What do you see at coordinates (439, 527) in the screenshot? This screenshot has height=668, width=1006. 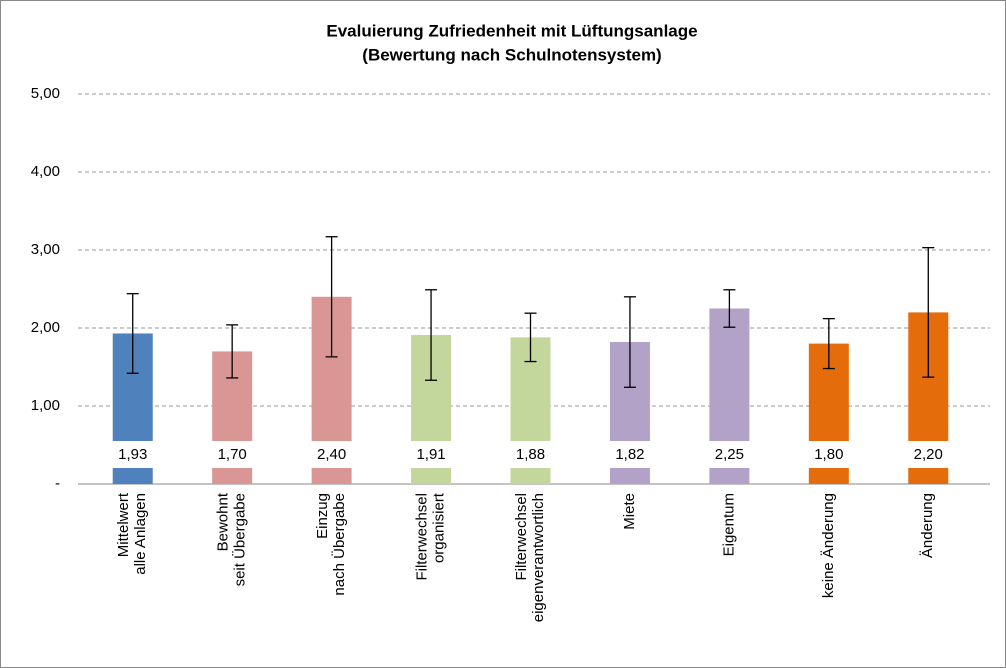 I see `x-tick-label: organisiert` at bounding box center [439, 527].